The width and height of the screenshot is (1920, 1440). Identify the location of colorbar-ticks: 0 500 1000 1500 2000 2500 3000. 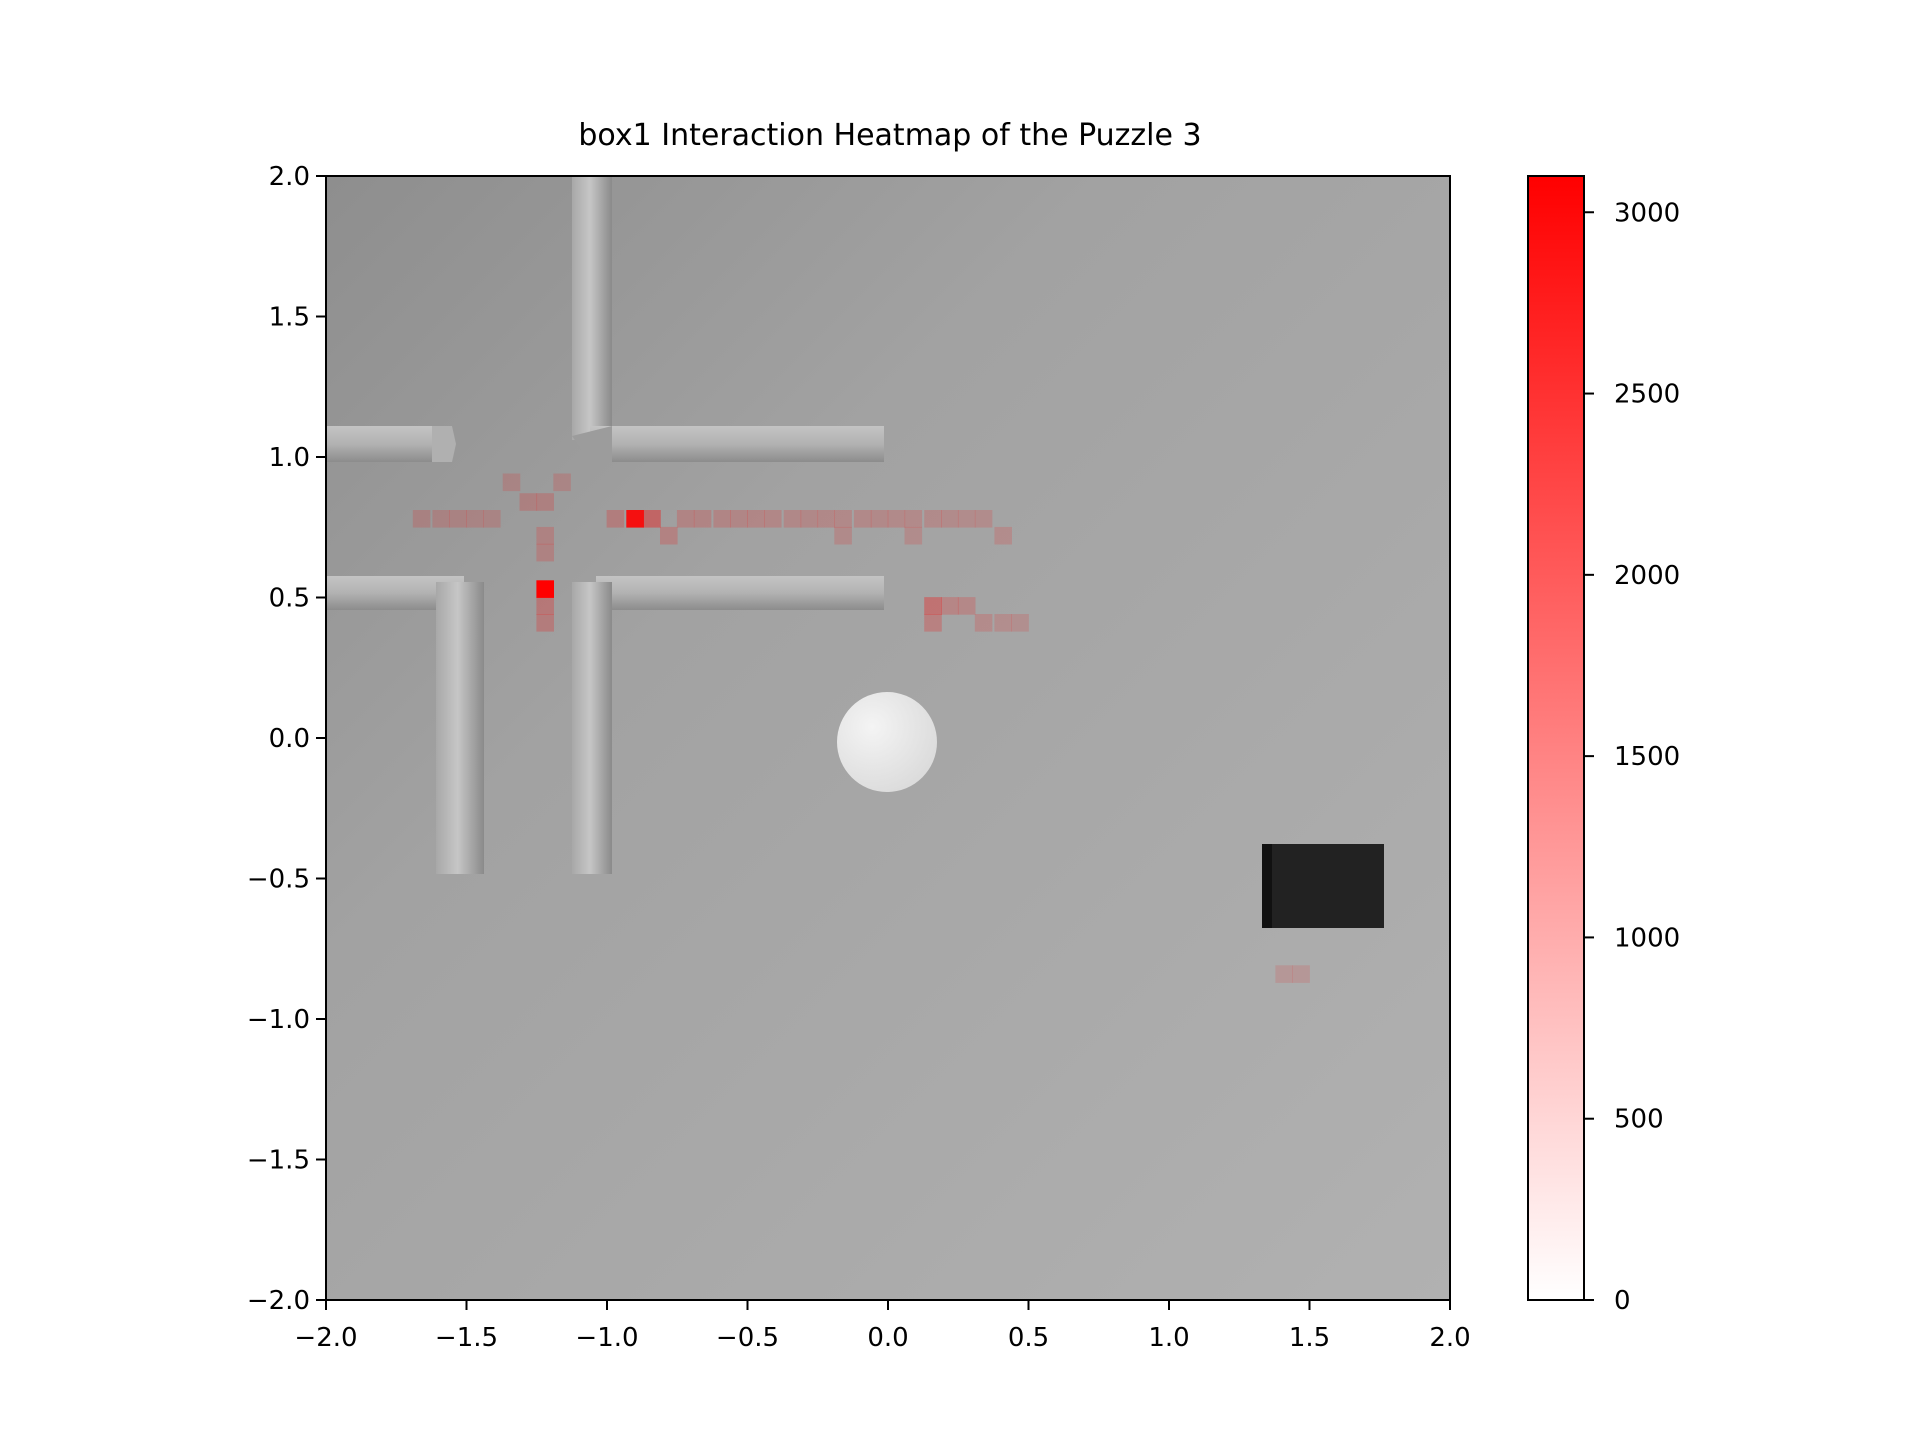
(1632, 757).